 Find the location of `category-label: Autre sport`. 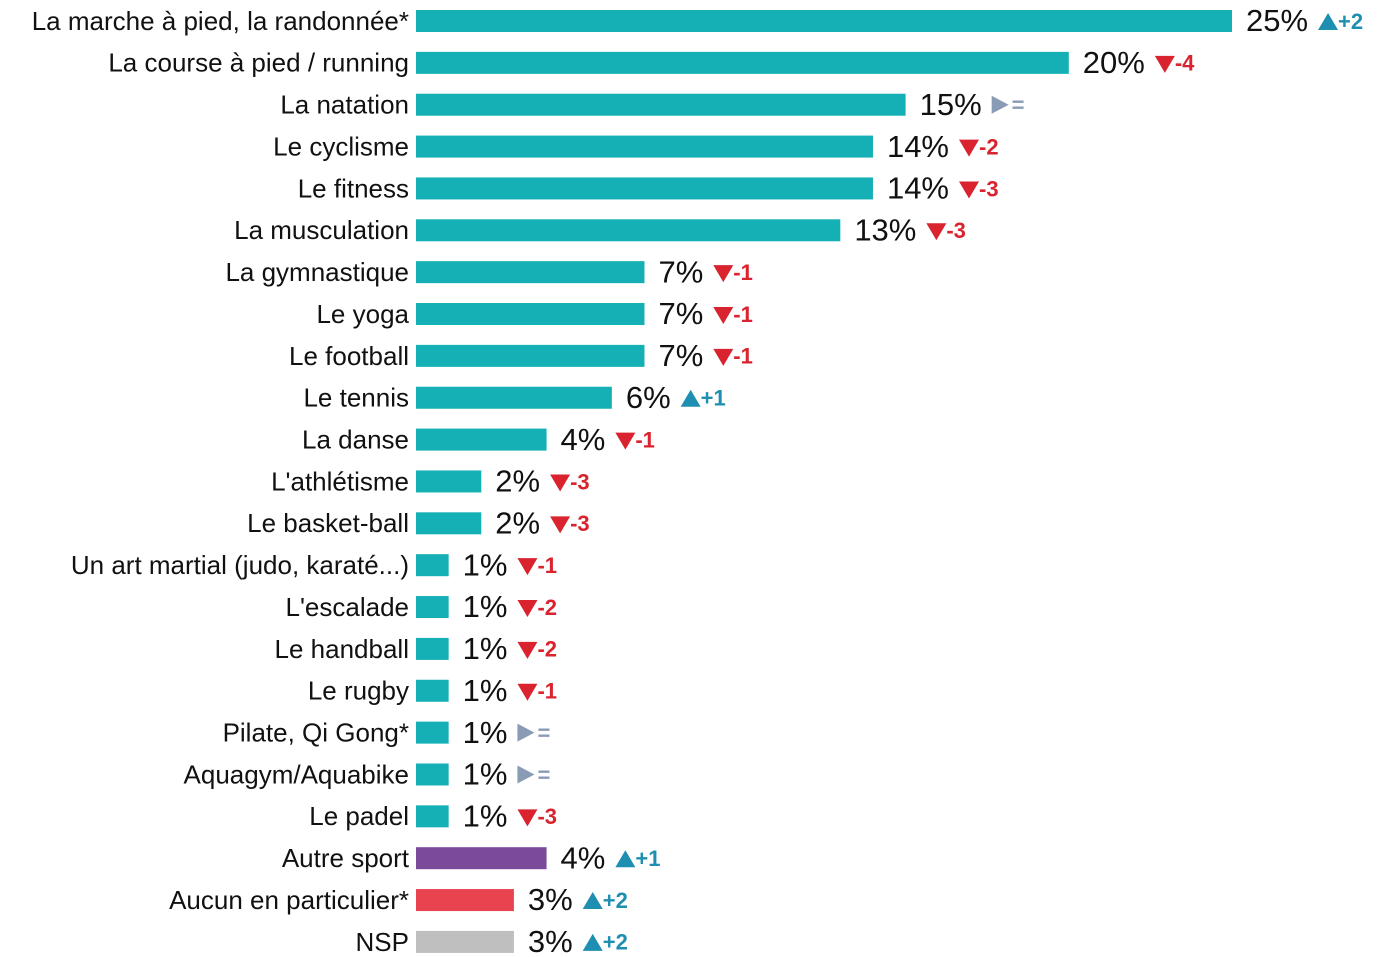

category-label: Autre sport is located at coordinates (346, 858).